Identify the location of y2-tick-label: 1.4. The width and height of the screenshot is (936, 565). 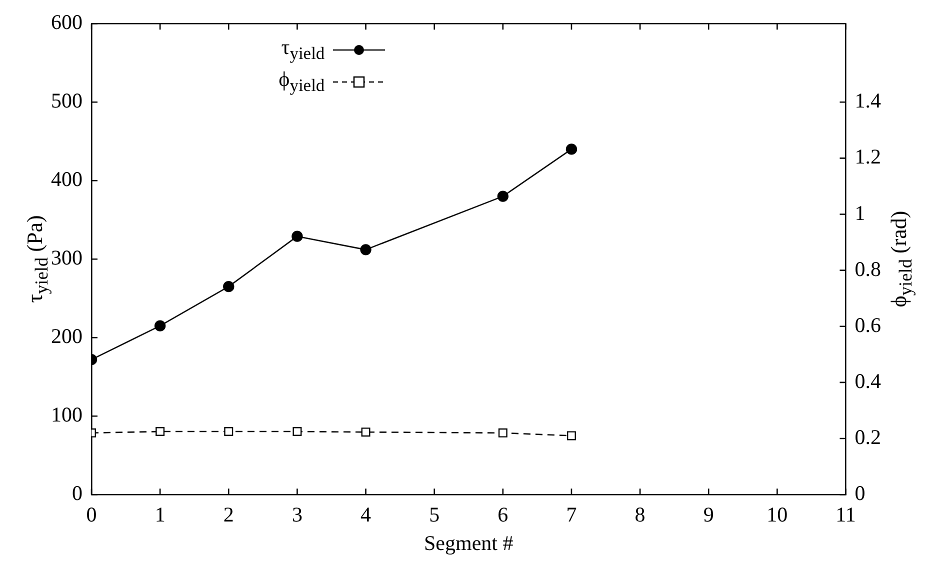
(868, 100).